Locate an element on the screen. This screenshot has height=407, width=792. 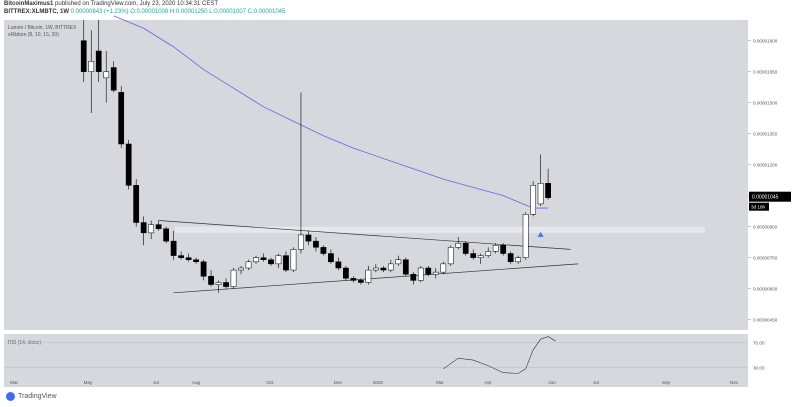
tradingview-logo: TradingView is located at coordinates (31, 396).